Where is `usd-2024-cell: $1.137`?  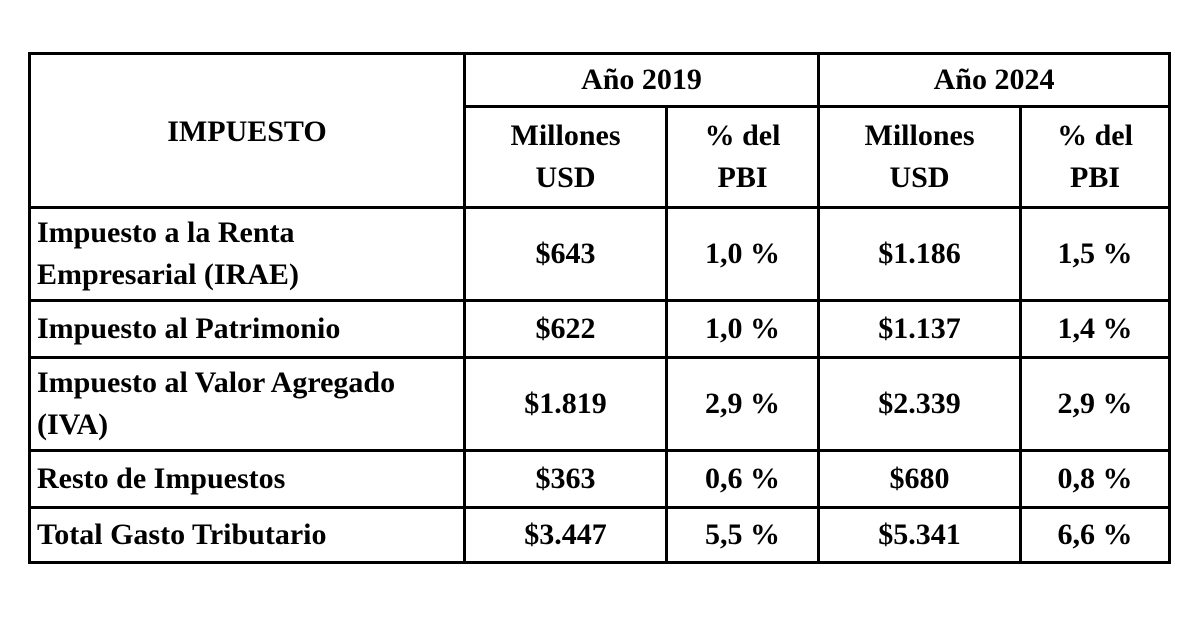 usd-2024-cell: $1.137 is located at coordinates (920, 329).